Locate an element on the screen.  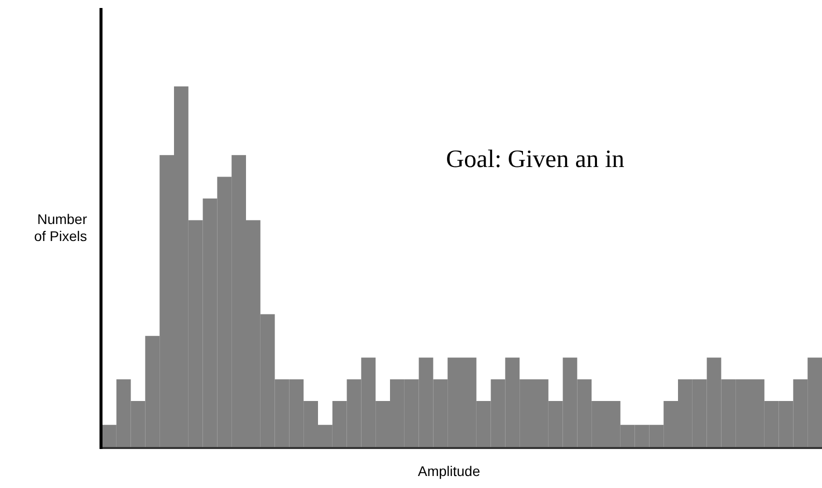
annotation: Goal: Given an in is located at coordinates (535, 159).